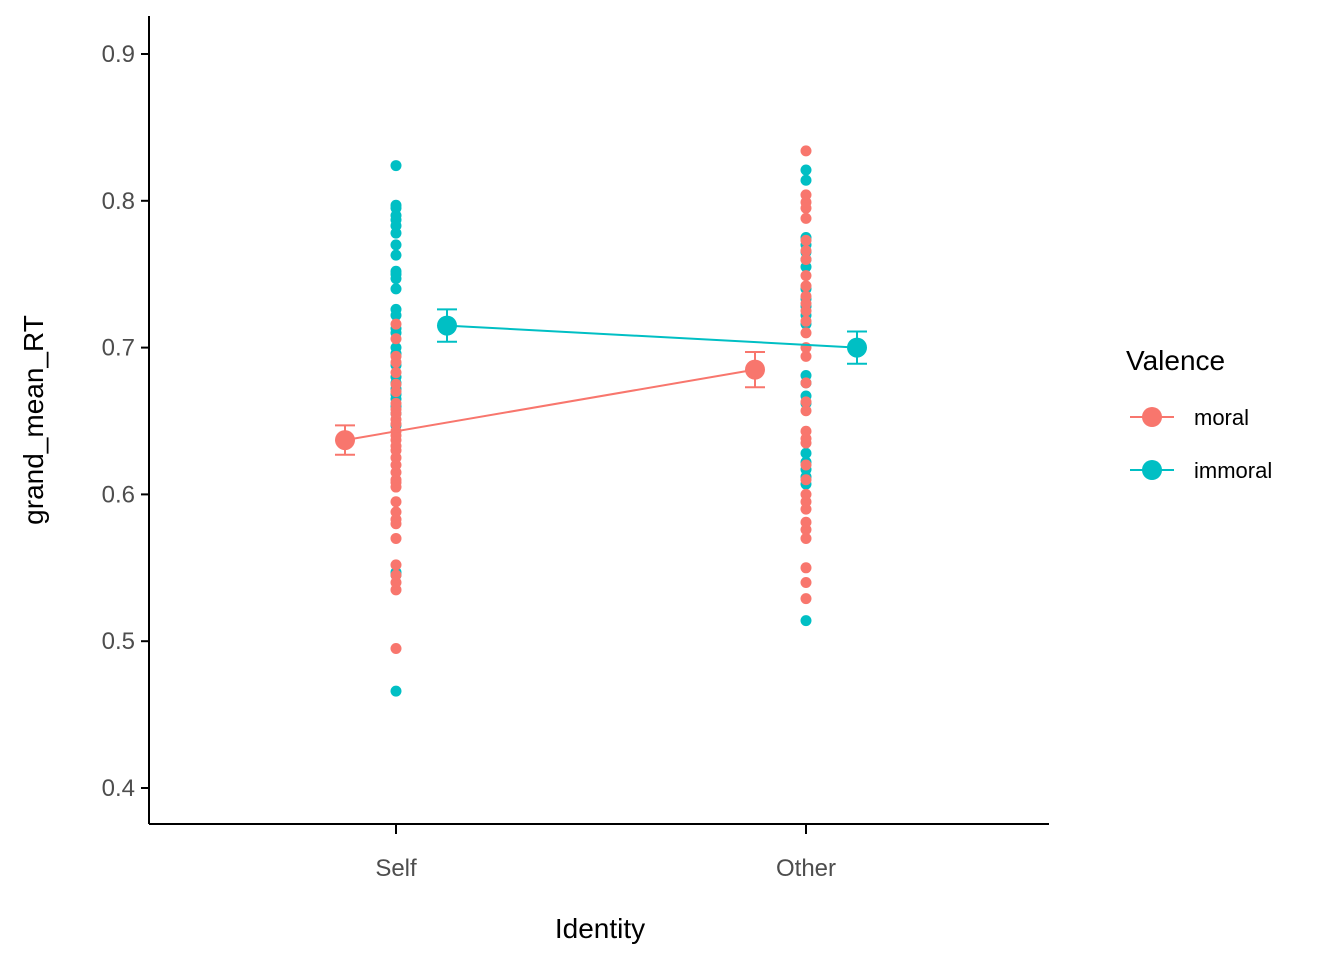 The width and height of the screenshot is (1344, 960). Describe the element at coordinates (118, 348) in the screenshot. I see `y-tick-label: 0.7` at that location.